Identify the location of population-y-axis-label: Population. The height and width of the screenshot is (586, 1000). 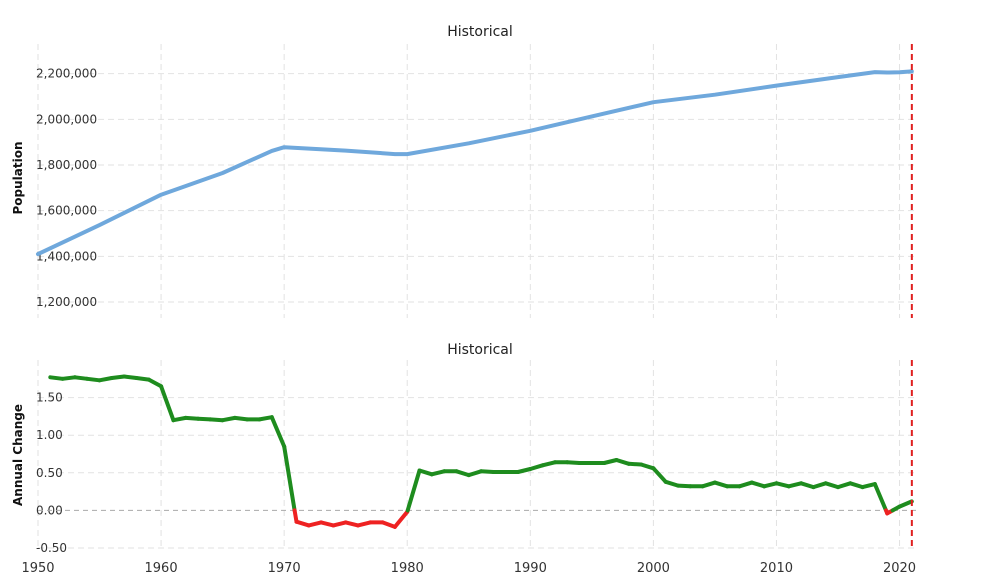
(18, 177).